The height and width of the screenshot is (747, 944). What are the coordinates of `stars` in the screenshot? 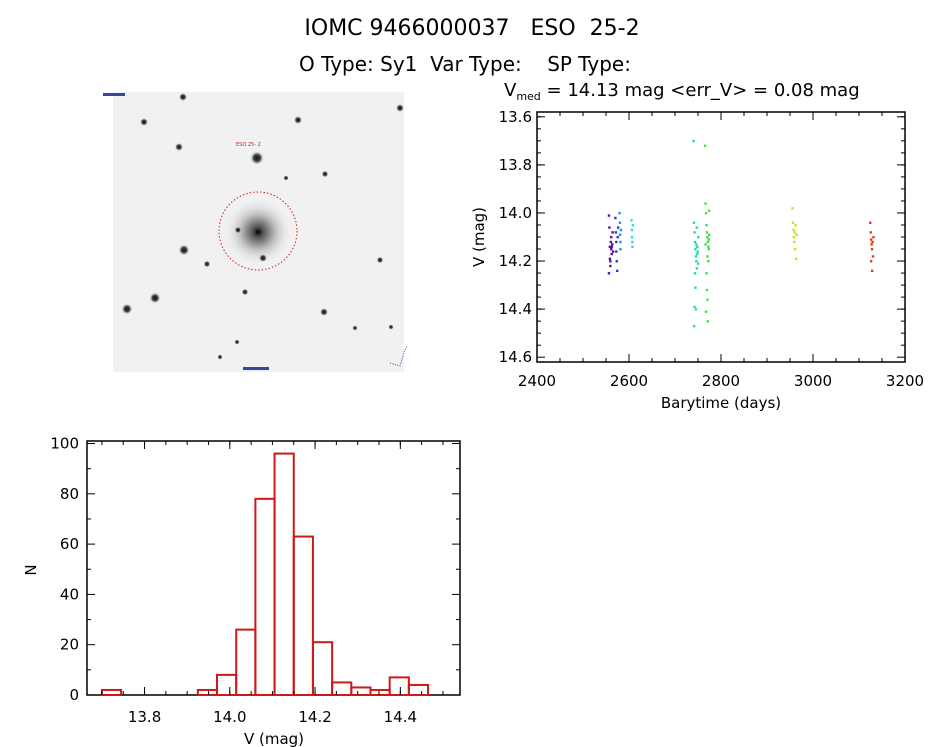 It's located at (263, 226).